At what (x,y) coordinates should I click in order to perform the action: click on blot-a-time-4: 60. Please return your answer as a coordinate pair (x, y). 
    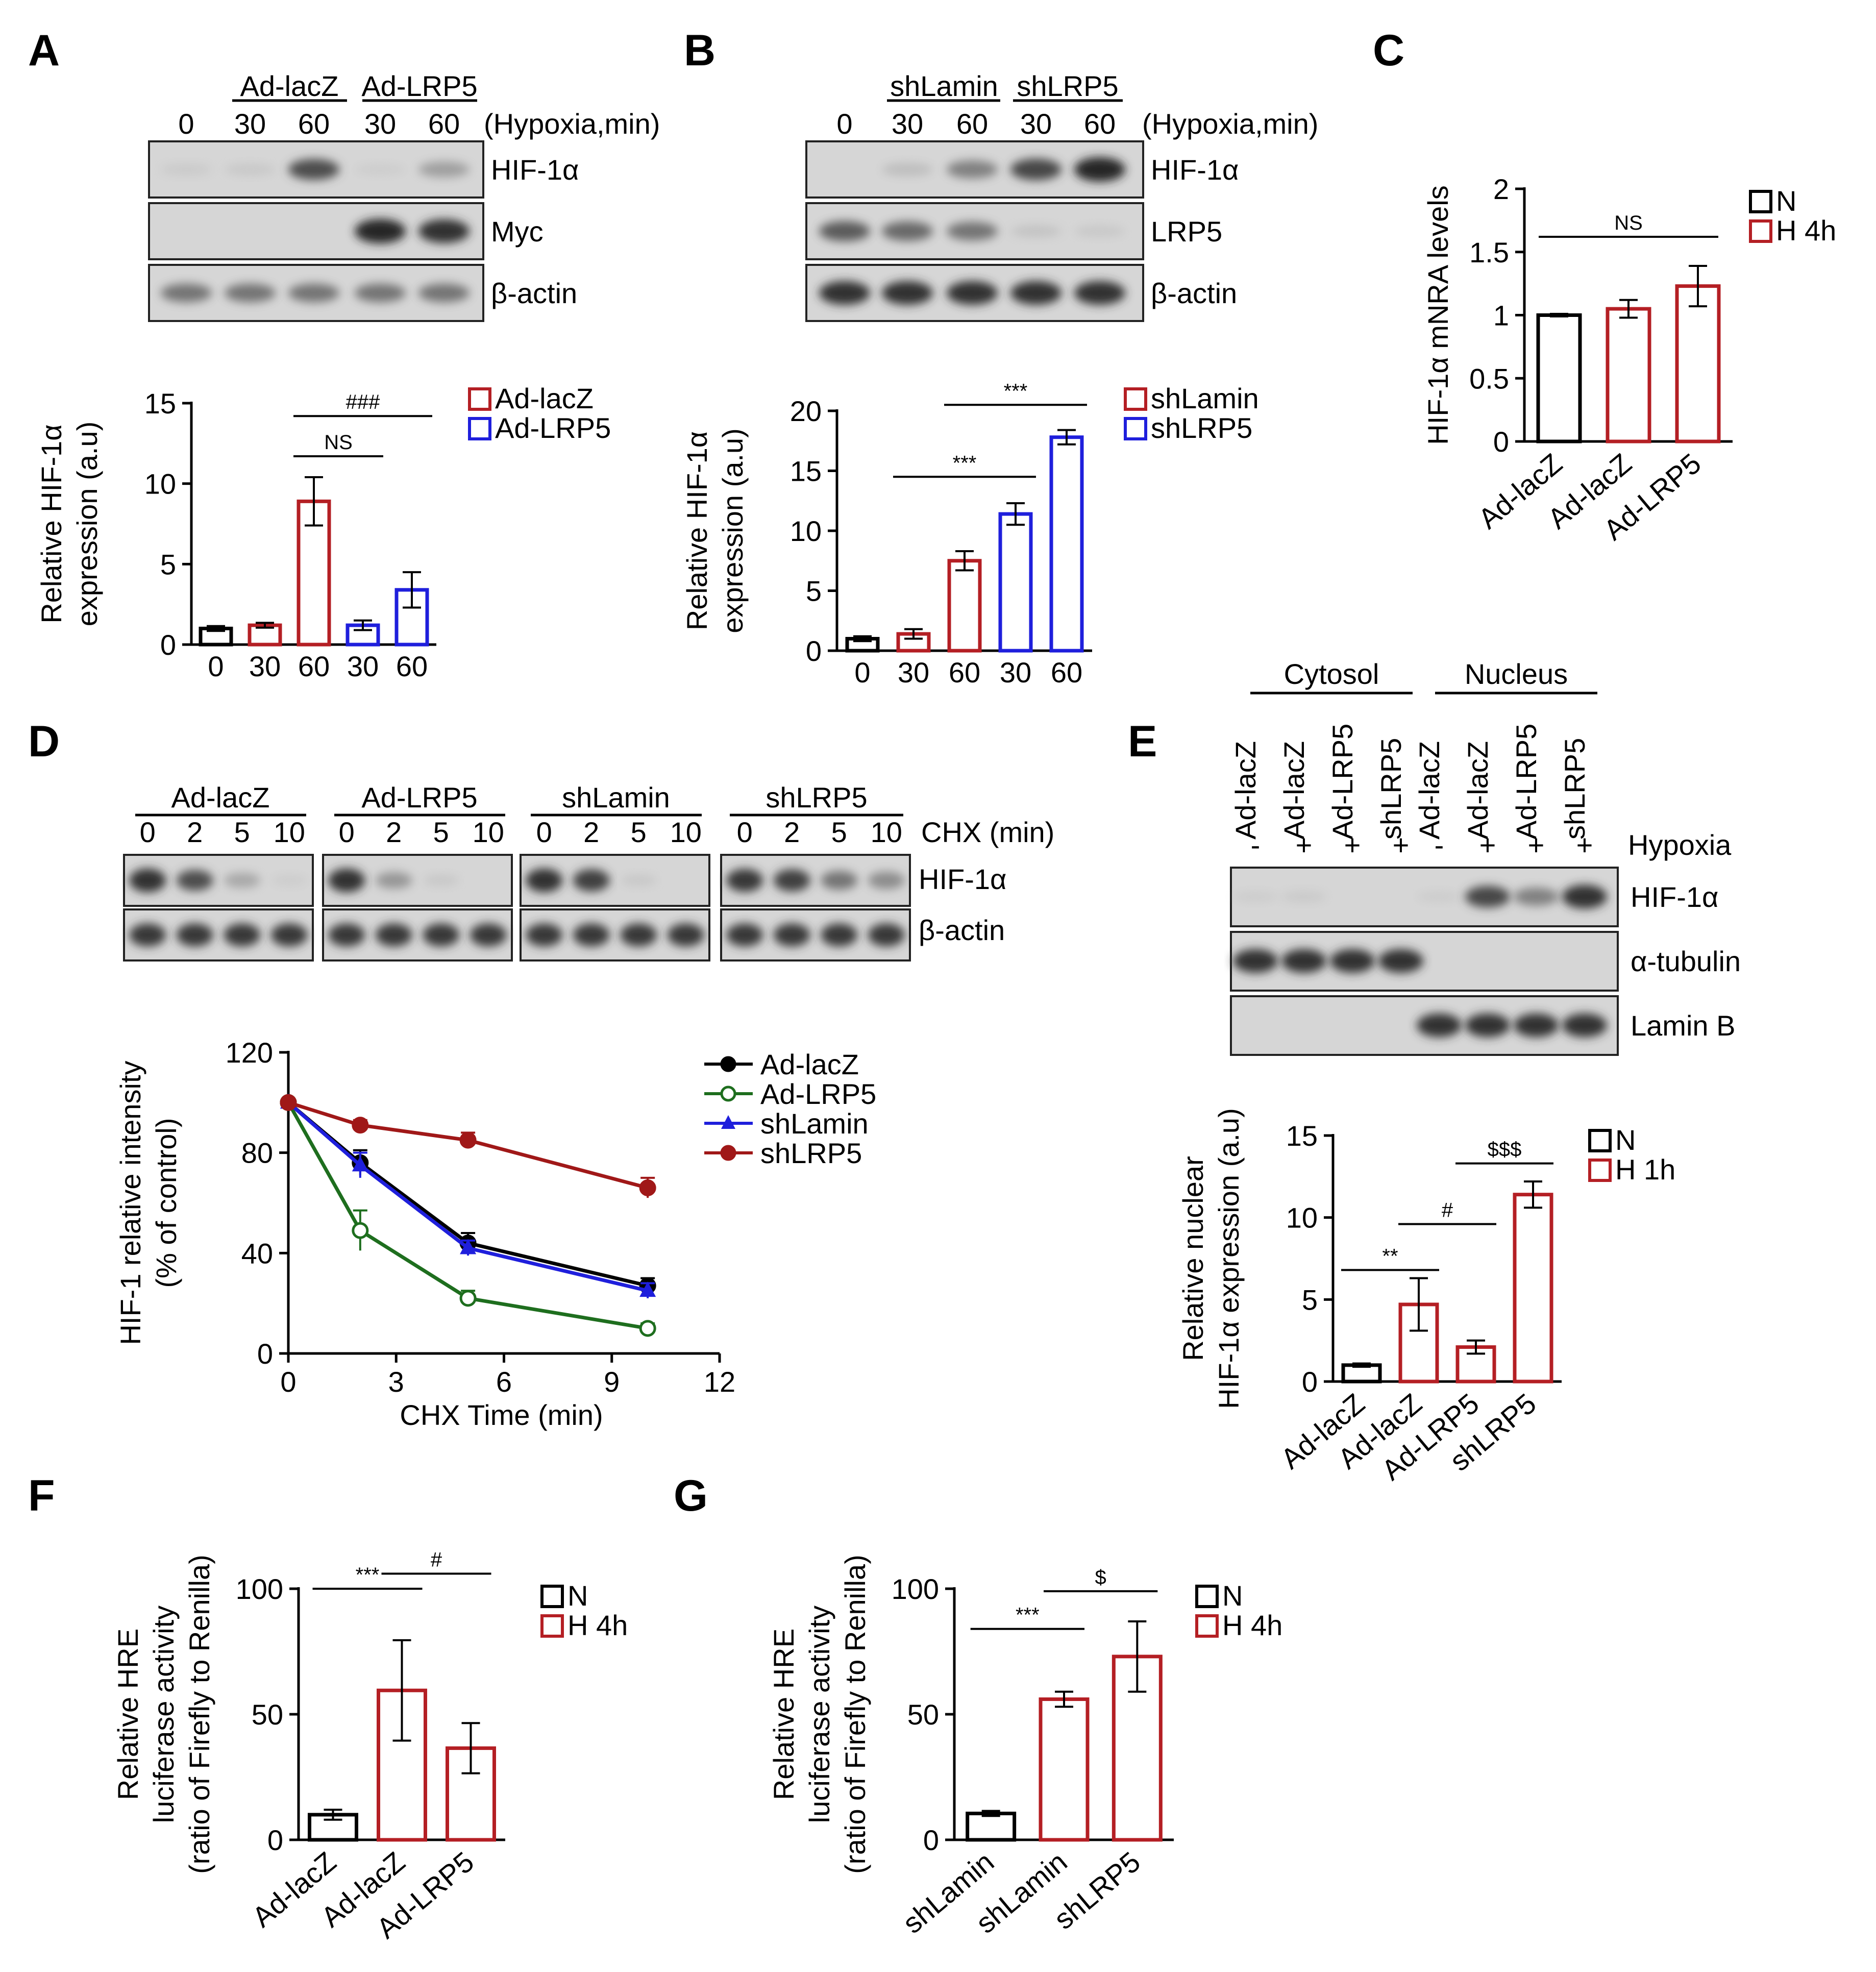
    Looking at the image, I should click on (444, 124).